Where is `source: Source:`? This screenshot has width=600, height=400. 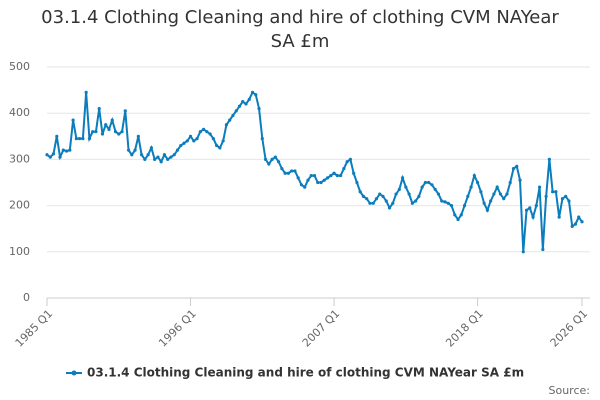 source: Source: is located at coordinates (570, 390).